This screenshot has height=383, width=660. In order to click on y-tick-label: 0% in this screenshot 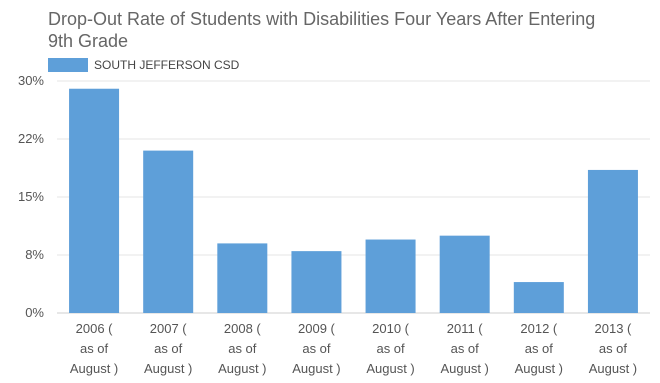, I will do `click(34, 312)`.